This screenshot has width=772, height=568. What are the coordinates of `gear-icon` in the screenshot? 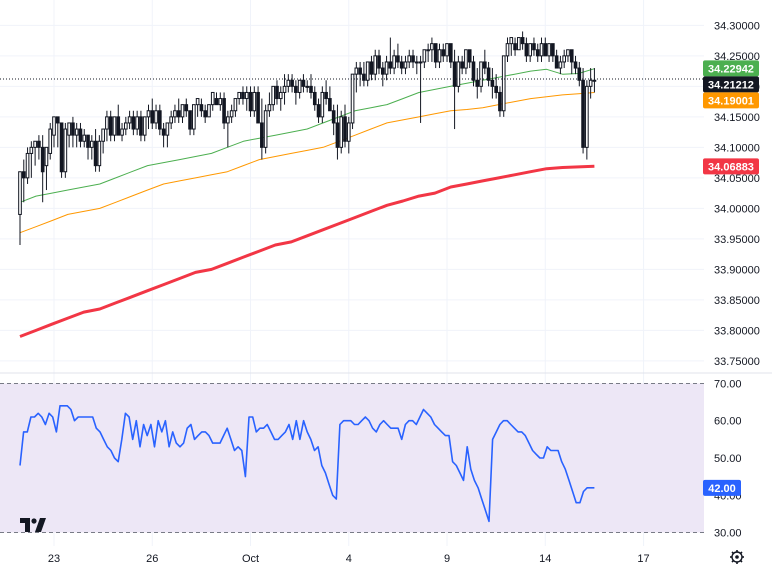 It's located at (737, 557).